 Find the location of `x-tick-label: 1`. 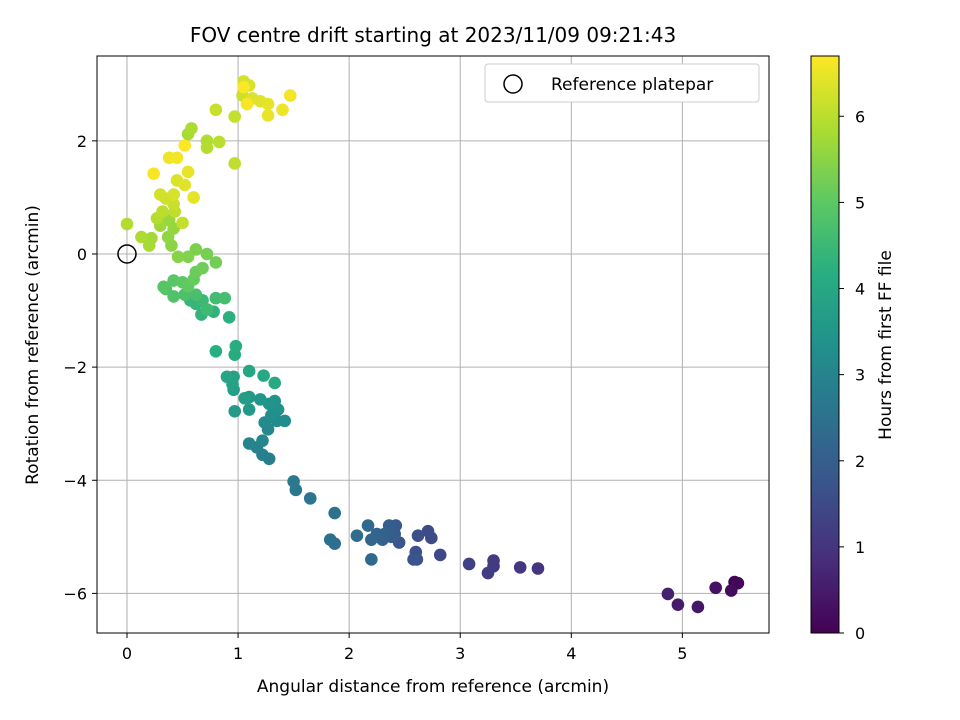

x-tick-label: 1 is located at coordinates (238, 653).